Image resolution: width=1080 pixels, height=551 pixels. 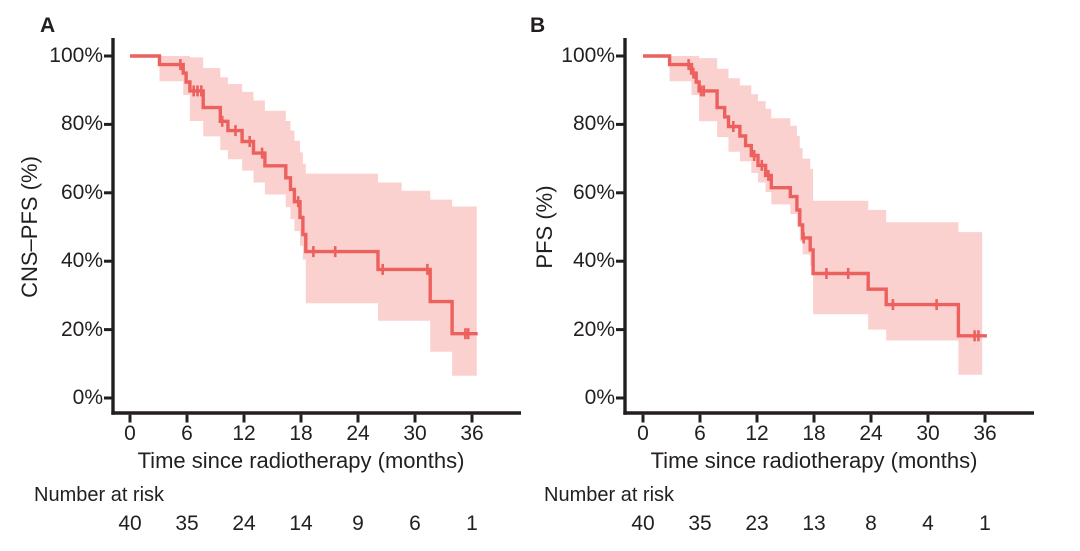 What do you see at coordinates (609, 495) in the screenshot?
I see `panel-b-number-at-risk-label: Number at risk` at bounding box center [609, 495].